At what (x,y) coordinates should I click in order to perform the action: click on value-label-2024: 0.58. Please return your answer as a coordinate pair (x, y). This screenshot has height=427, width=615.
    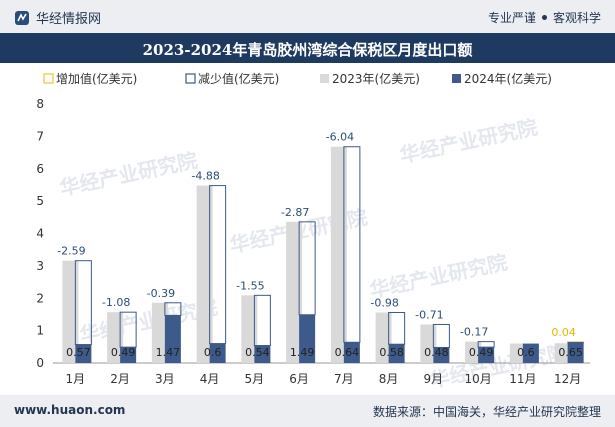
    Looking at the image, I should click on (391, 352).